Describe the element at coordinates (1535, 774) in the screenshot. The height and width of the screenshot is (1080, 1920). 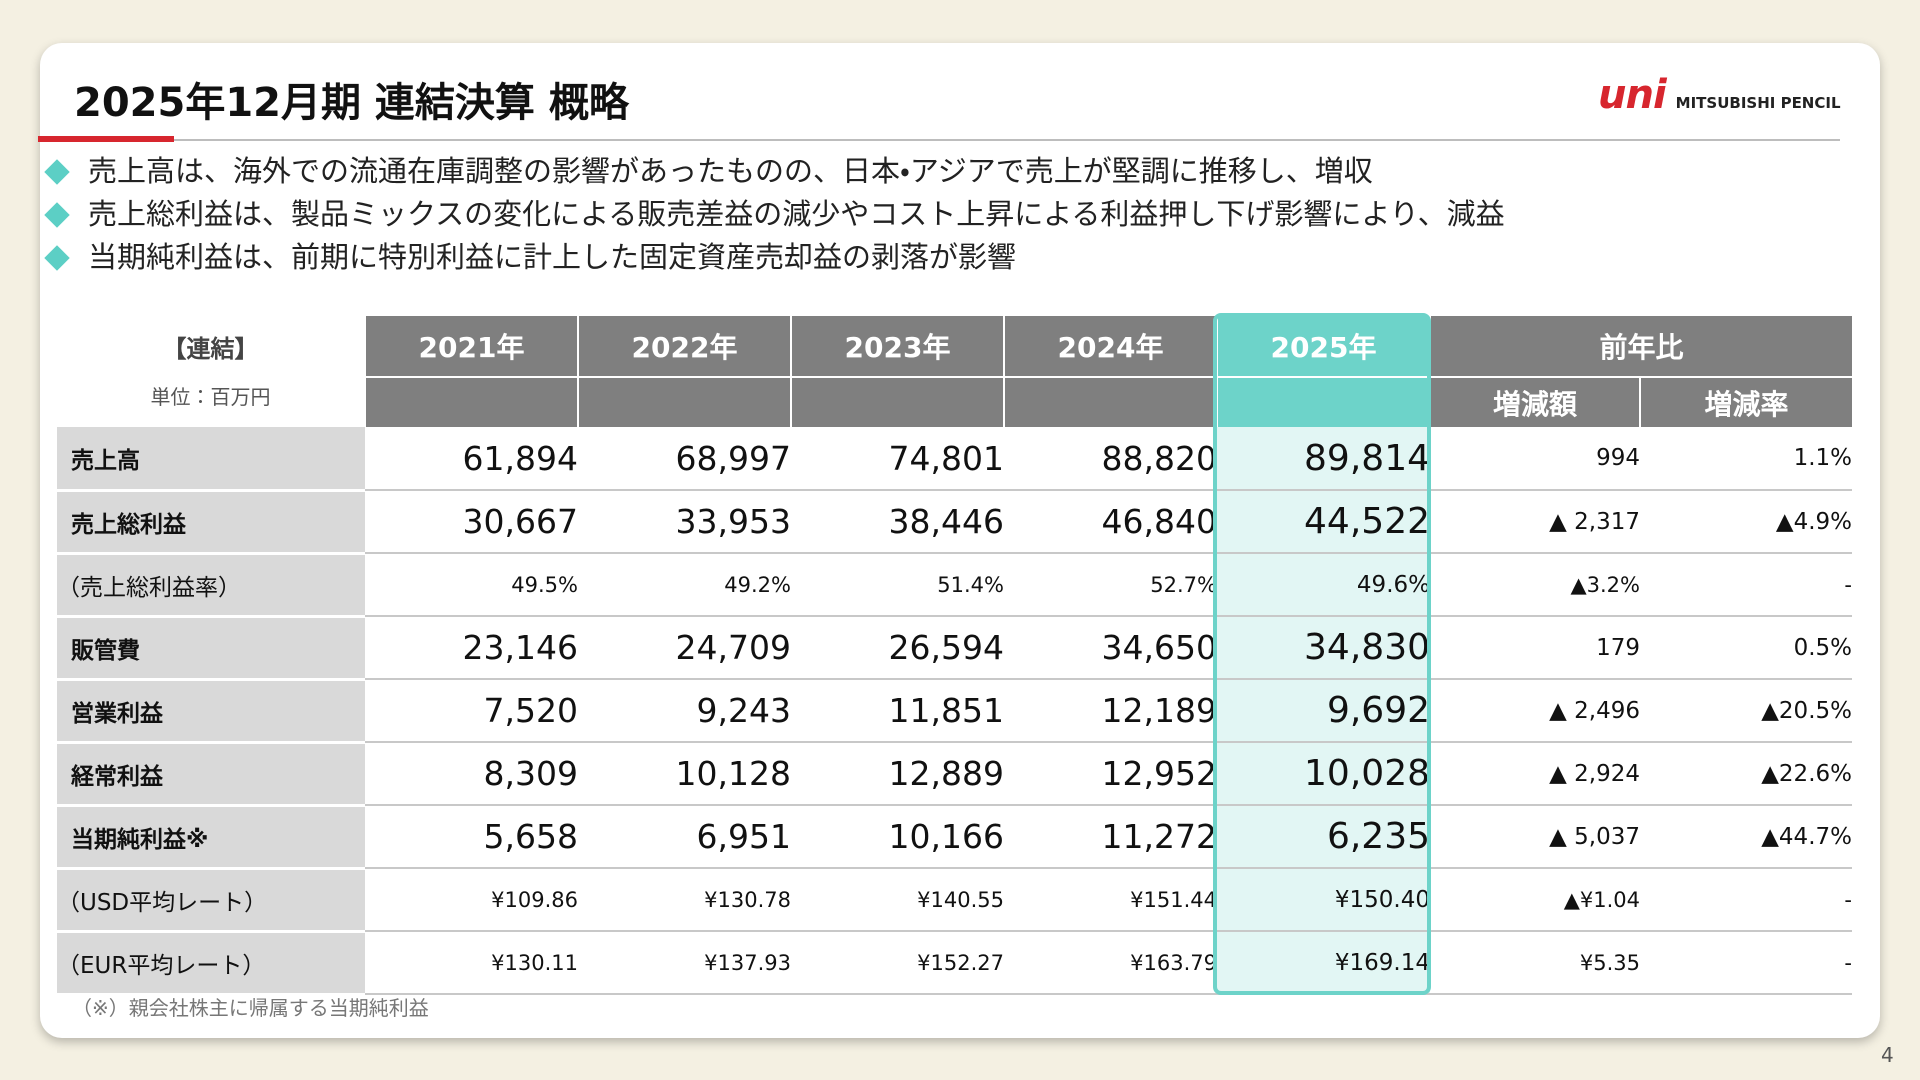
I see `cell: ▲ 2,924` at that location.